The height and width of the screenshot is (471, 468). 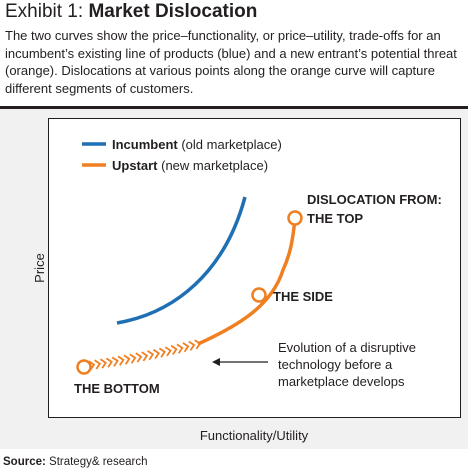 What do you see at coordinates (173, 11) in the screenshot?
I see `chart-title: Market Dislocation` at bounding box center [173, 11].